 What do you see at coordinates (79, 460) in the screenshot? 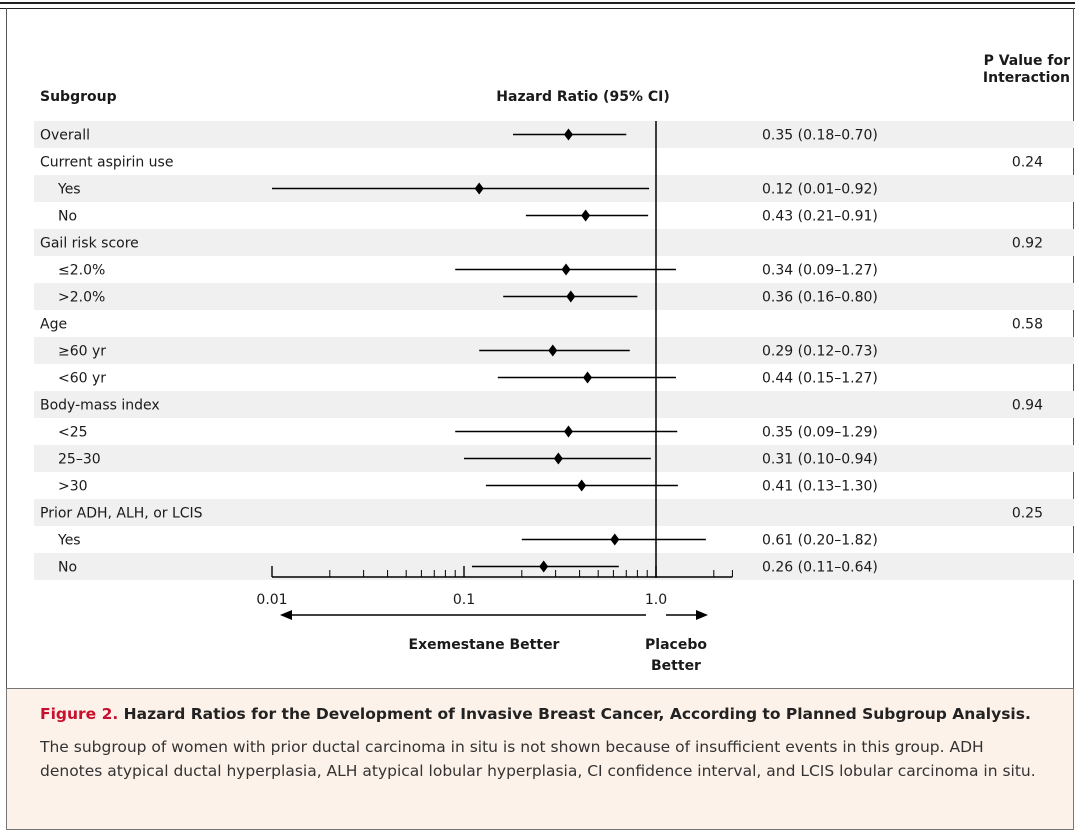
I see `row-label: 25–30` at bounding box center [79, 460].